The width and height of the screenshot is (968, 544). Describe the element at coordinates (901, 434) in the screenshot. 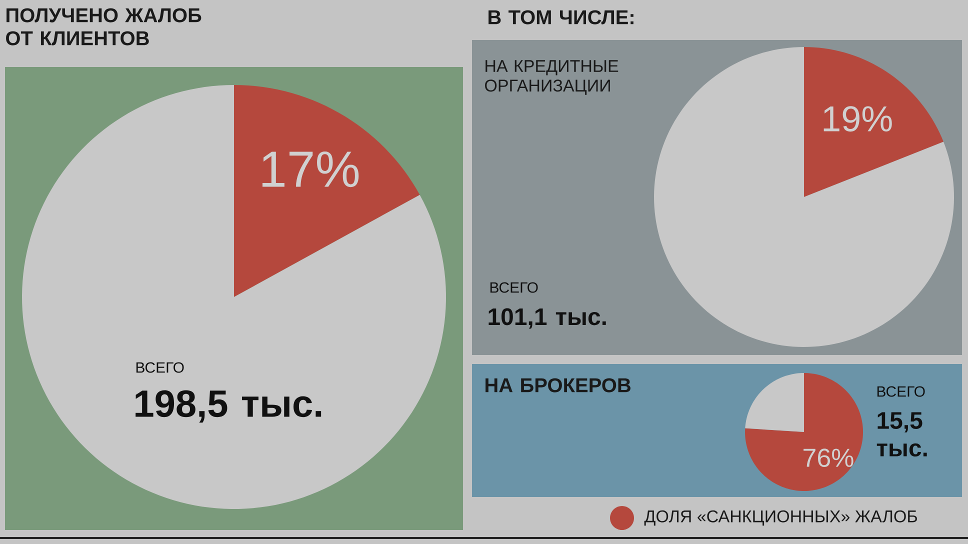

I see `text: 15,5 тыс.` at that location.